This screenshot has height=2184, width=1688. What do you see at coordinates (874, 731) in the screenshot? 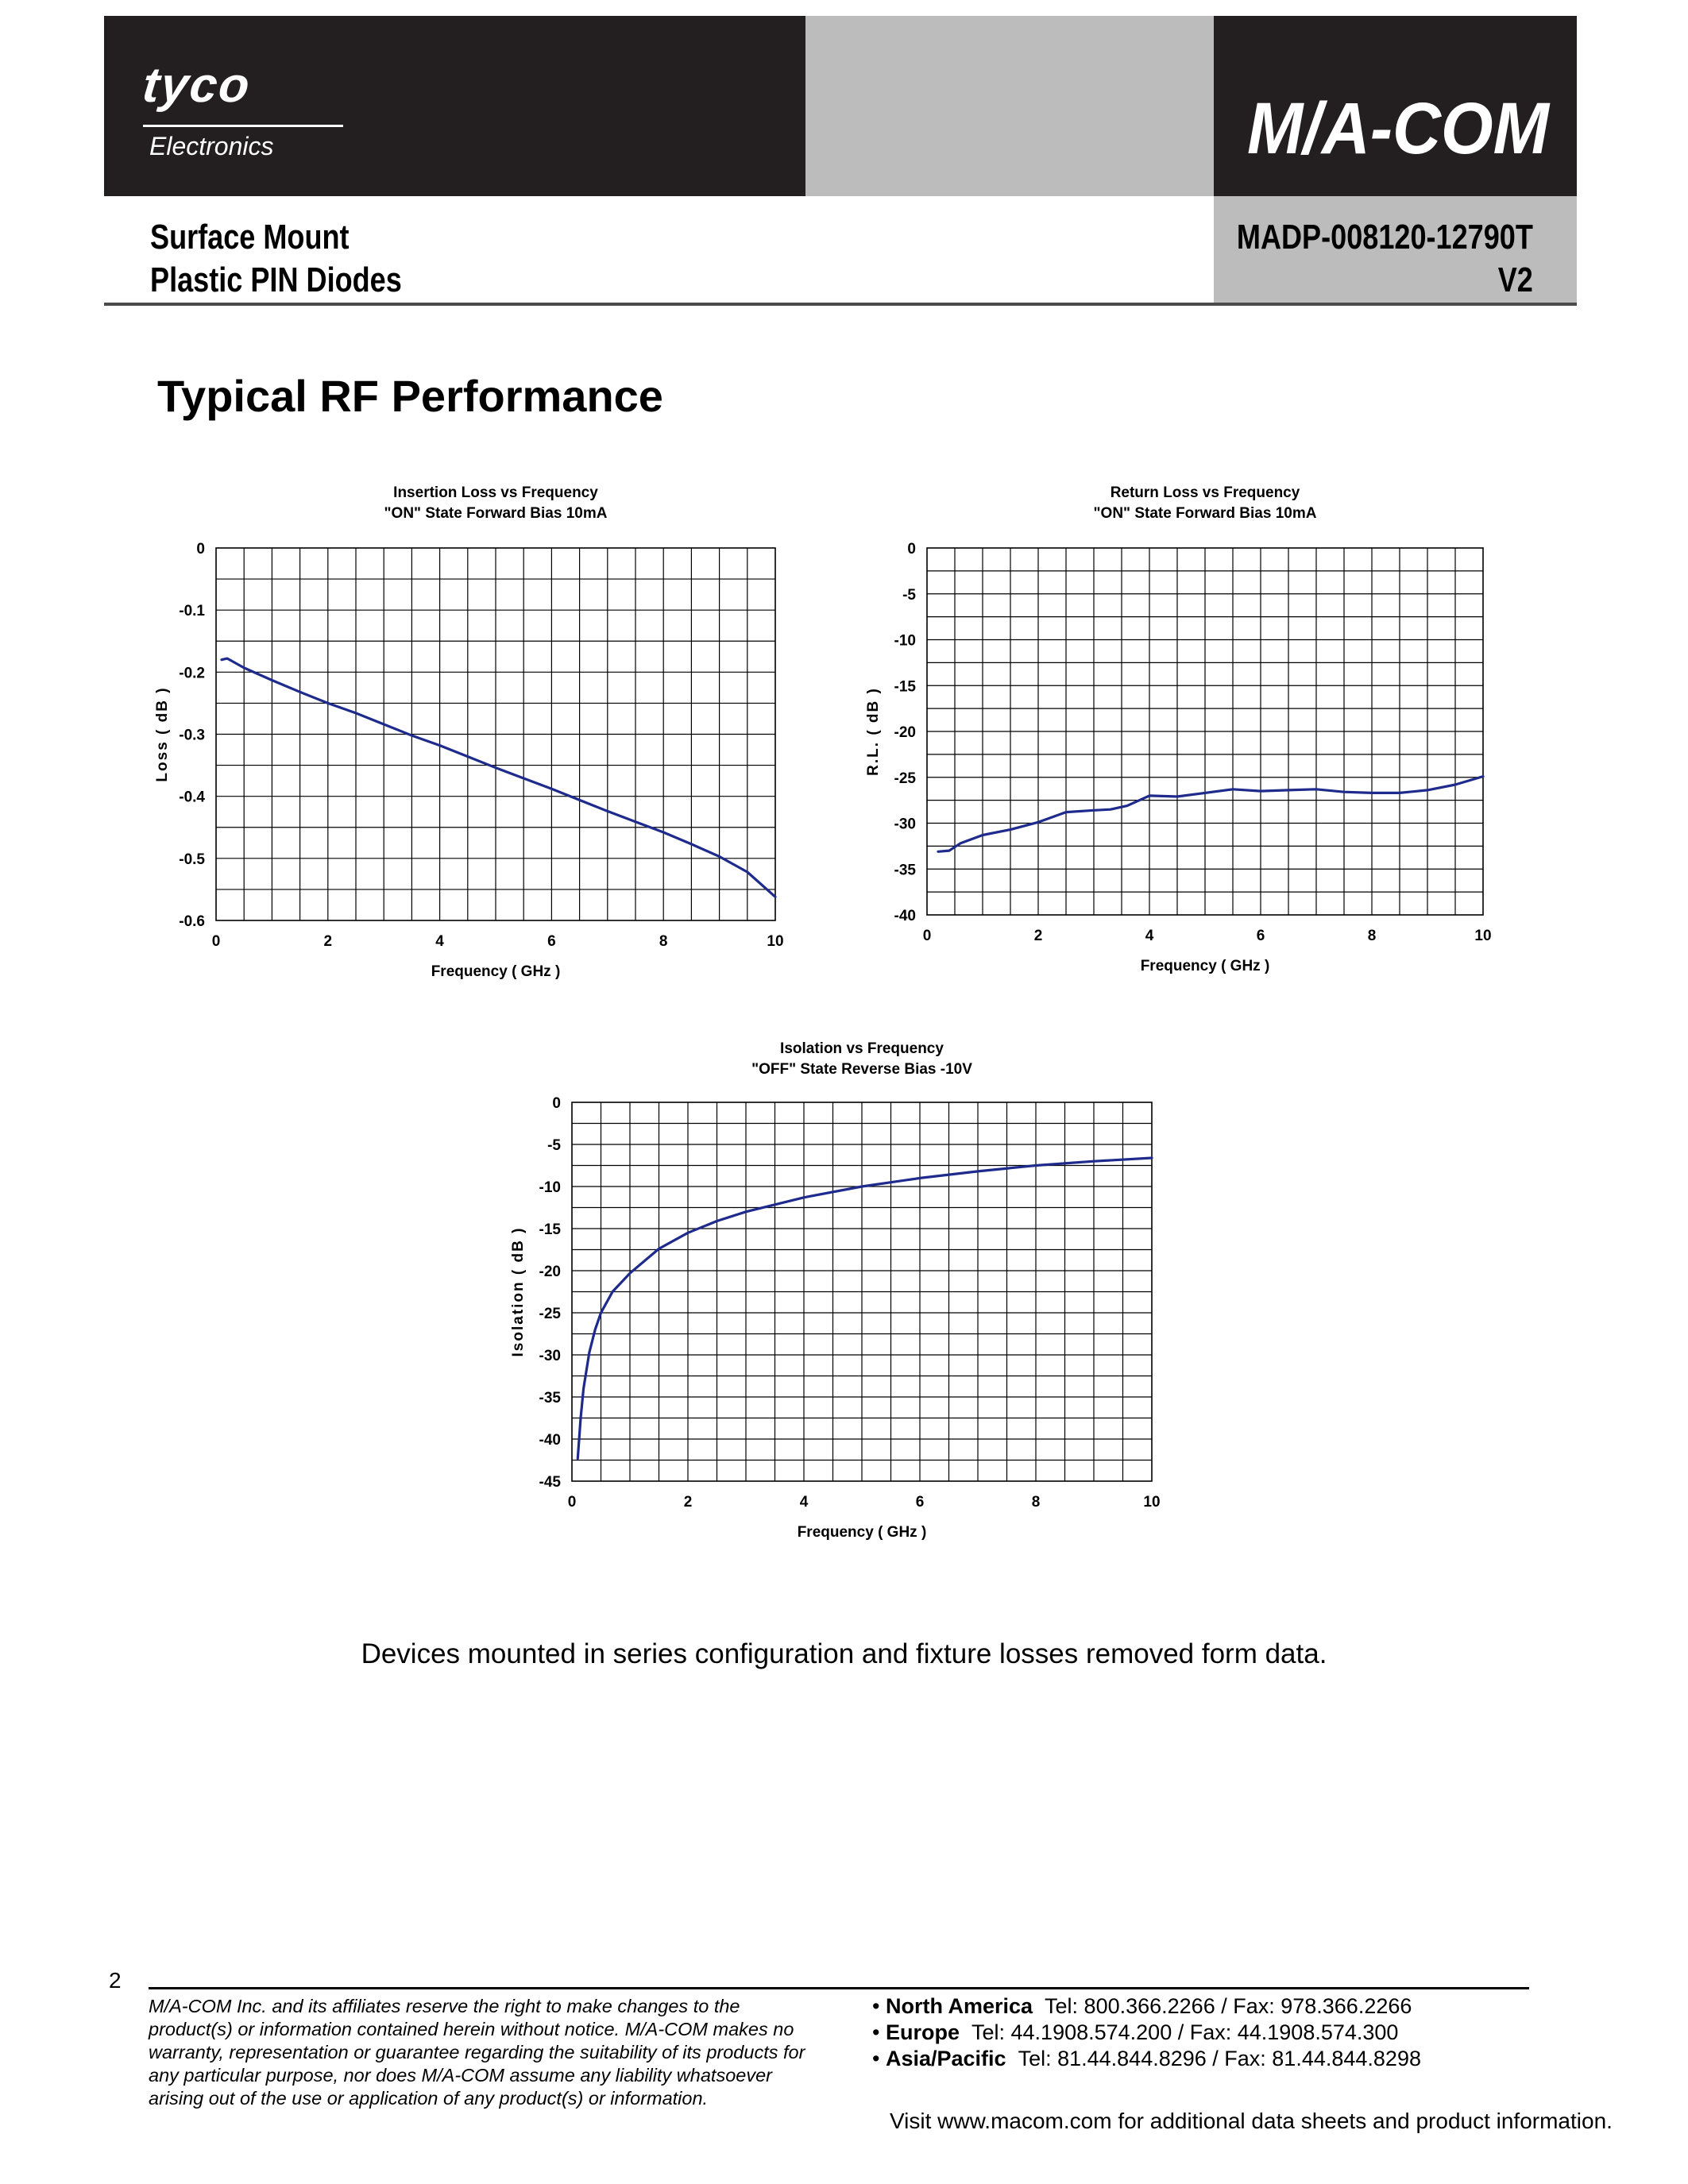
I see `y-axis-label: R.L. ( dB )` at bounding box center [874, 731].